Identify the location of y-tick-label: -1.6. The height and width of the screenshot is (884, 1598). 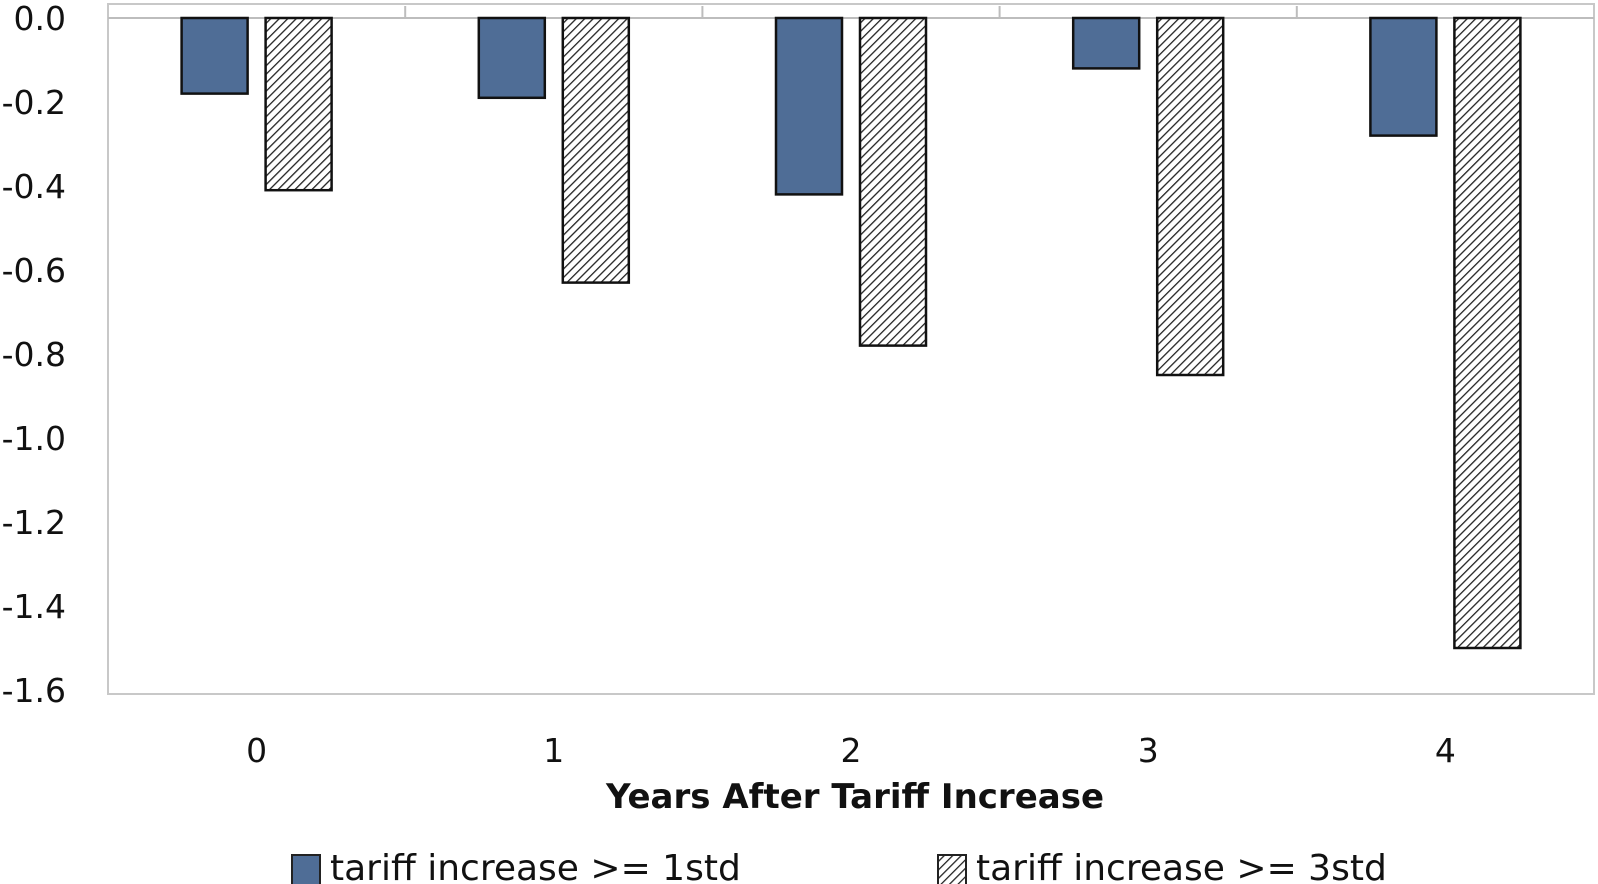
(34, 690).